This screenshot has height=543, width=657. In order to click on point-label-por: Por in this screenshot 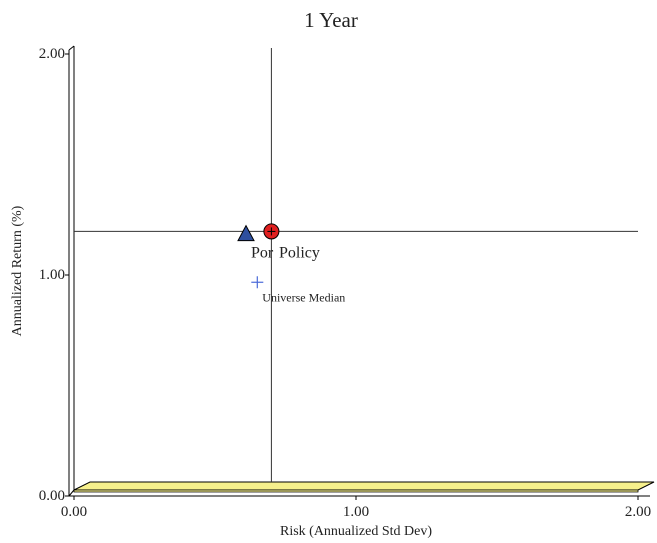, I will do `click(262, 253)`.